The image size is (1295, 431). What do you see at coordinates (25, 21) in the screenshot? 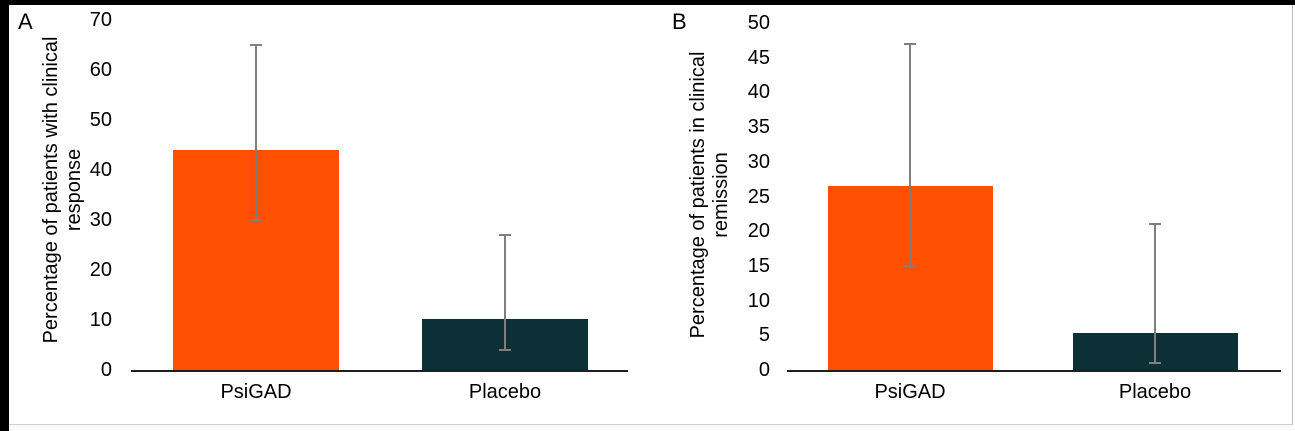
I see `panel-a-letter: A` at bounding box center [25, 21].